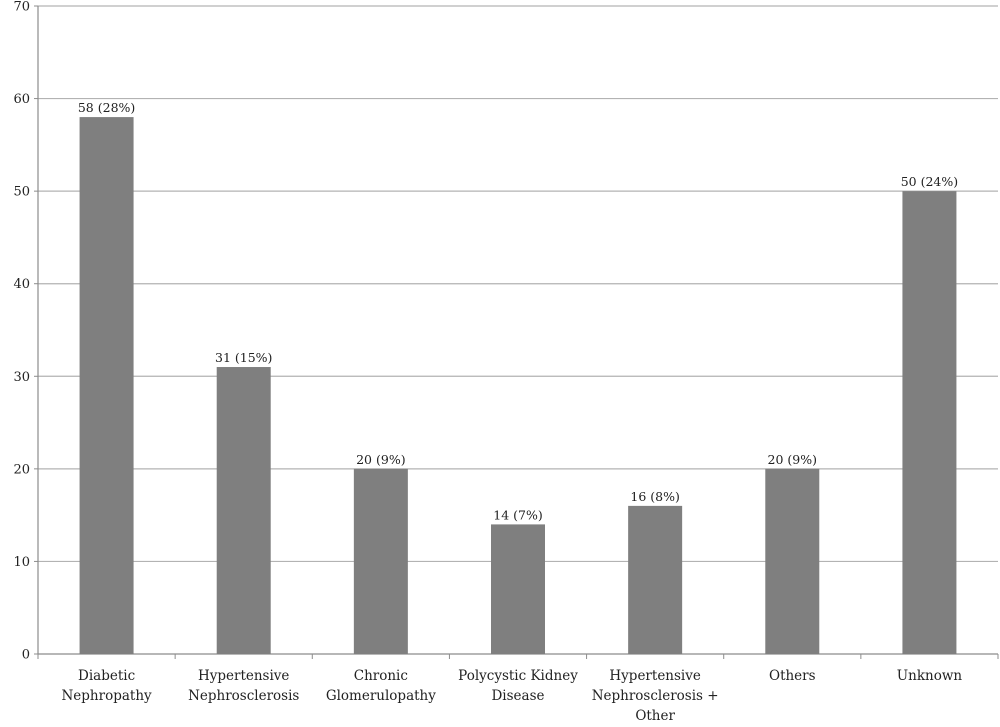 The image size is (1000, 727). What do you see at coordinates (929, 181) in the screenshot?
I see `data-label: 50 (24%)` at bounding box center [929, 181].